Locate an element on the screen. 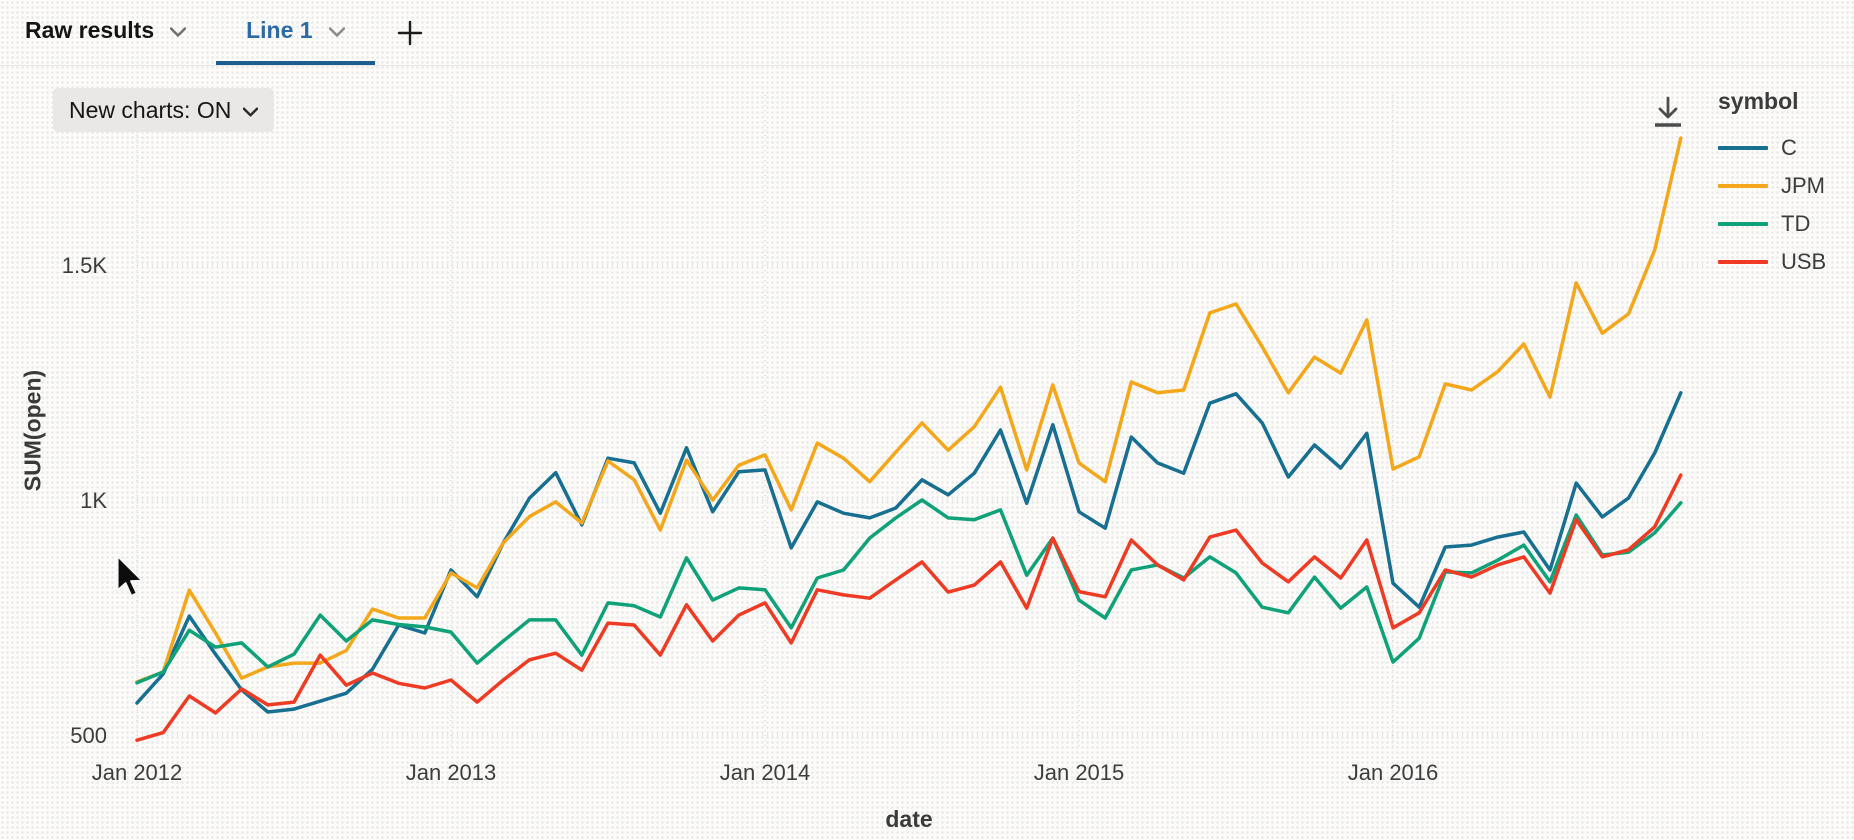  tab-raw-results-label: Raw results is located at coordinates (90, 30).